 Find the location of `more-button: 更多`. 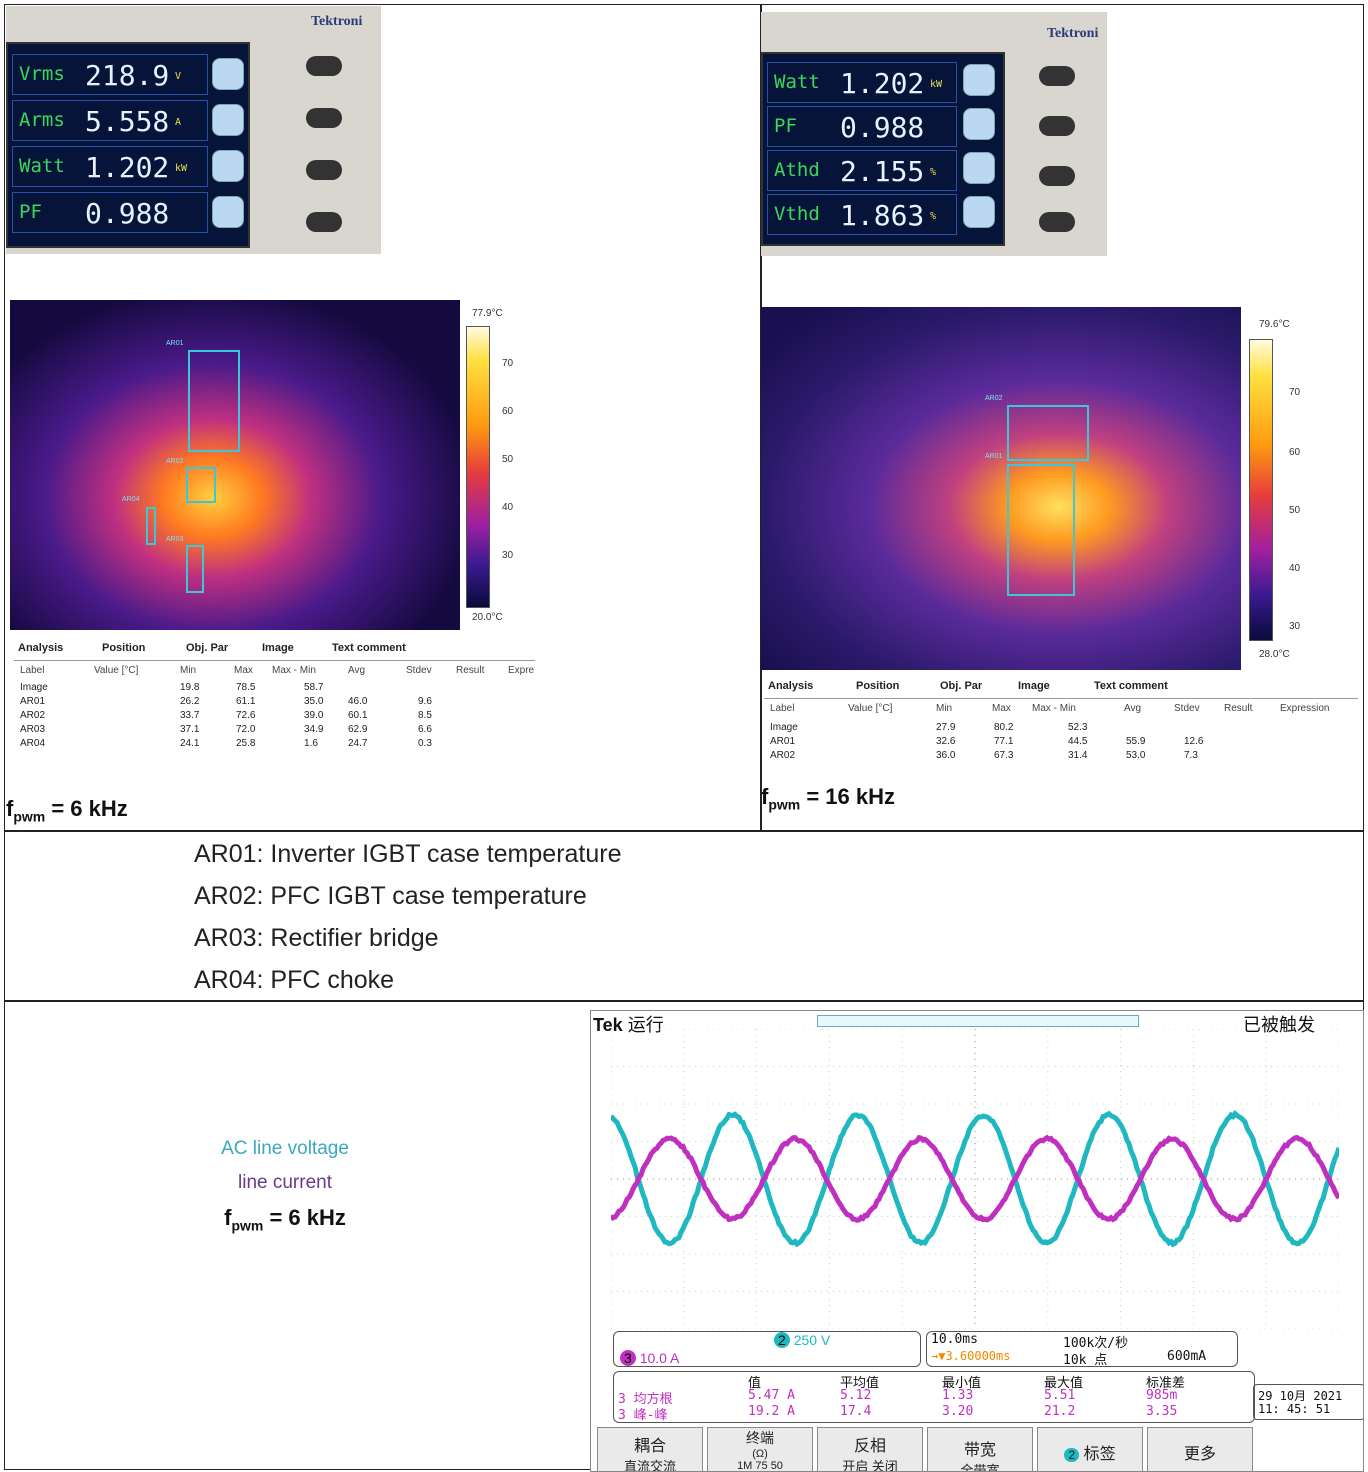

more-button: 更多 is located at coordinates (1200, 1449).